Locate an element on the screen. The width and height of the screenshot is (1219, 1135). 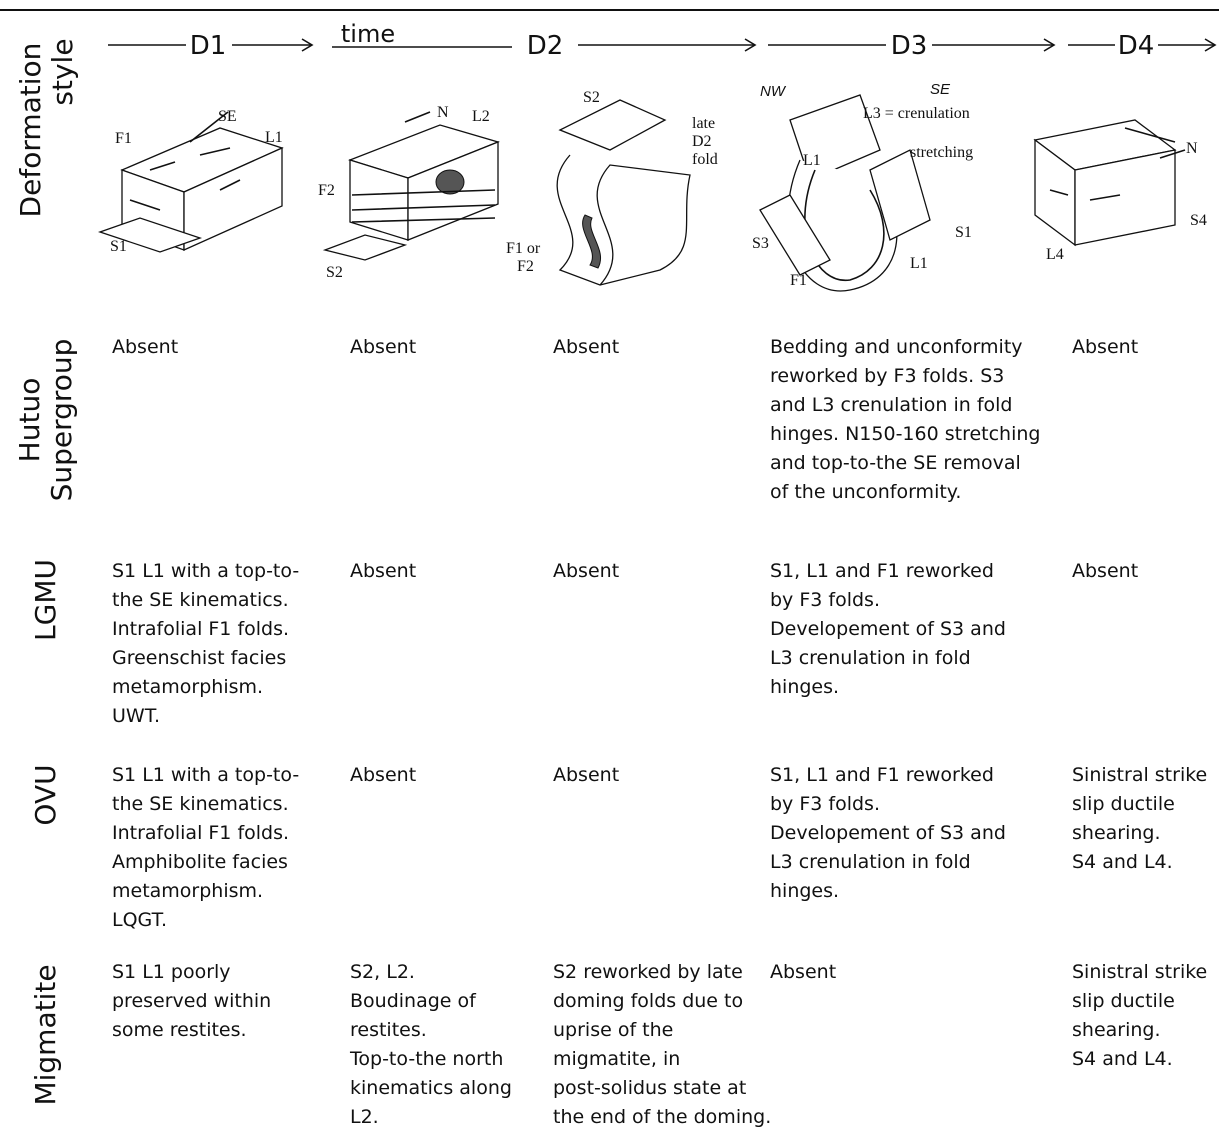
cell-text: Greenschist facies is located at coordinates (199, 658).